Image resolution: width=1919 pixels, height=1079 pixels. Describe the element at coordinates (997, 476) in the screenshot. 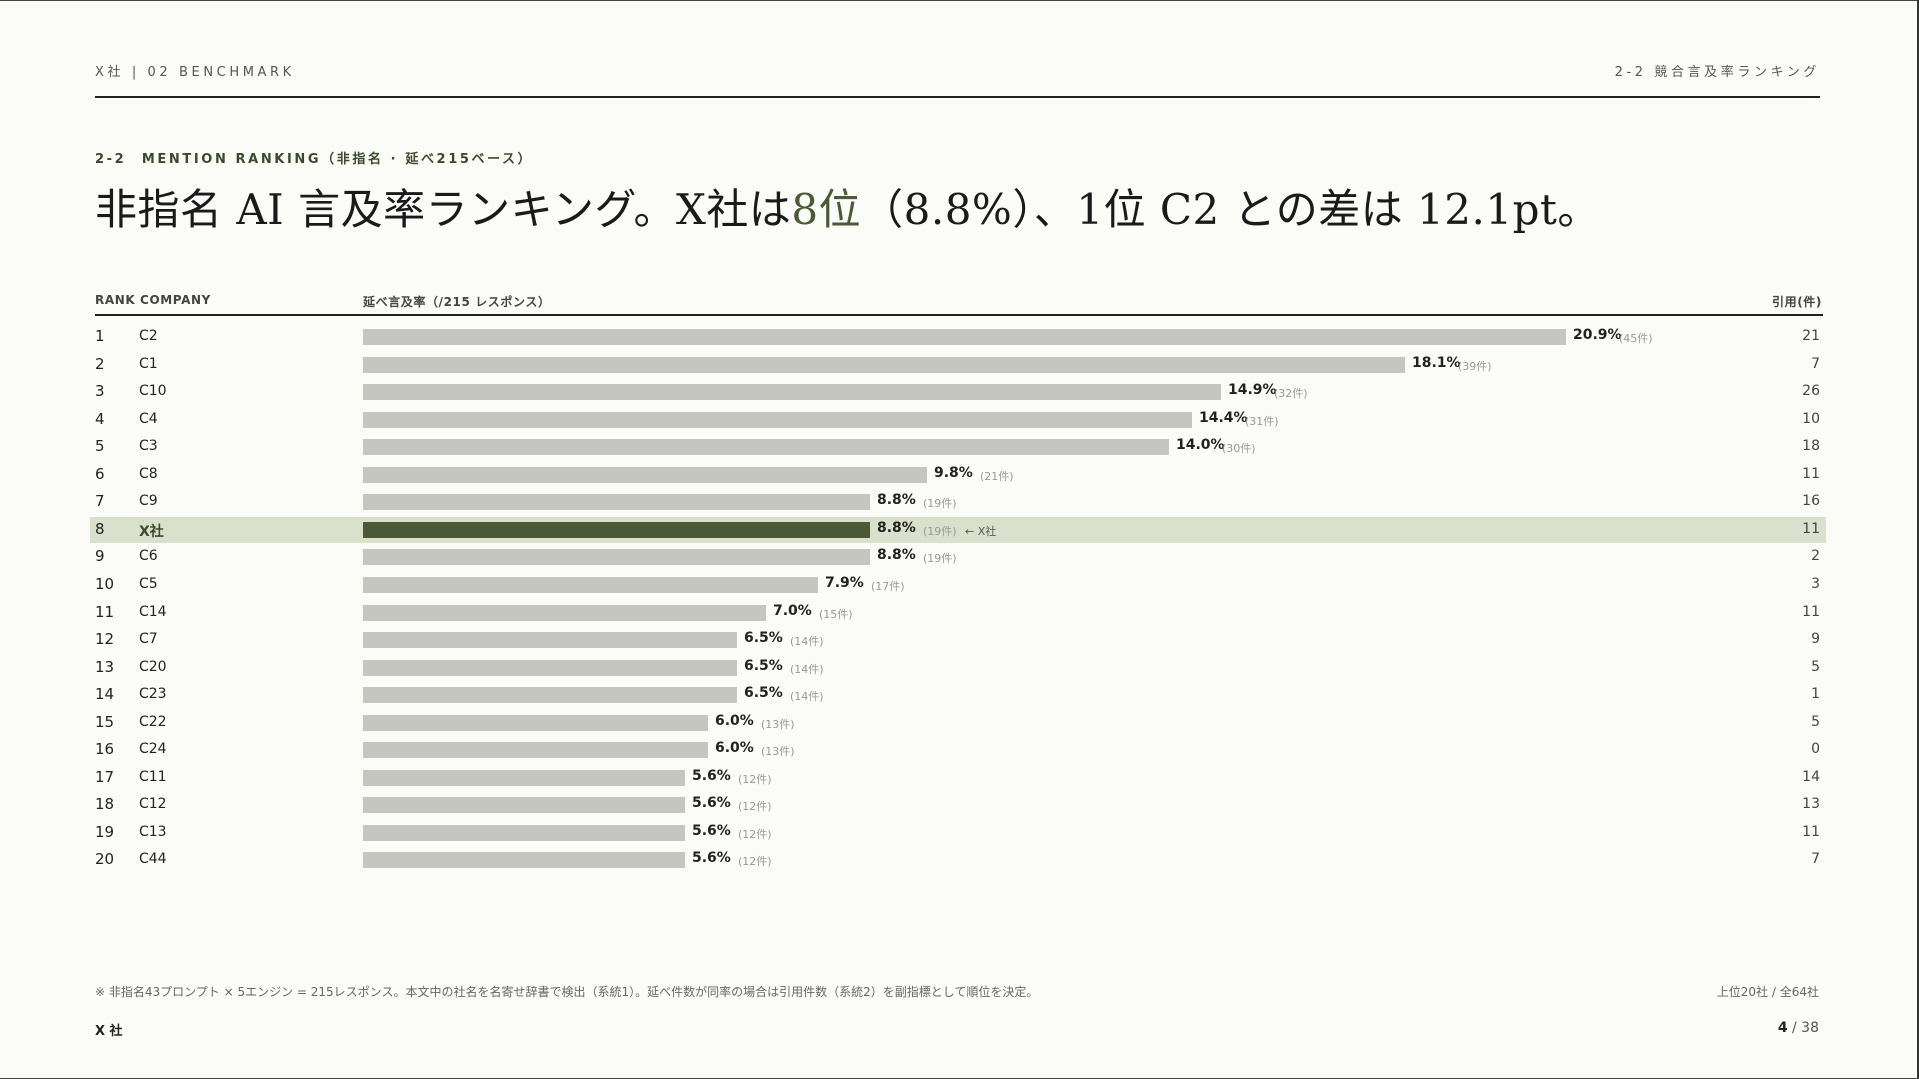

I see `count-label: (21件)` at that location.